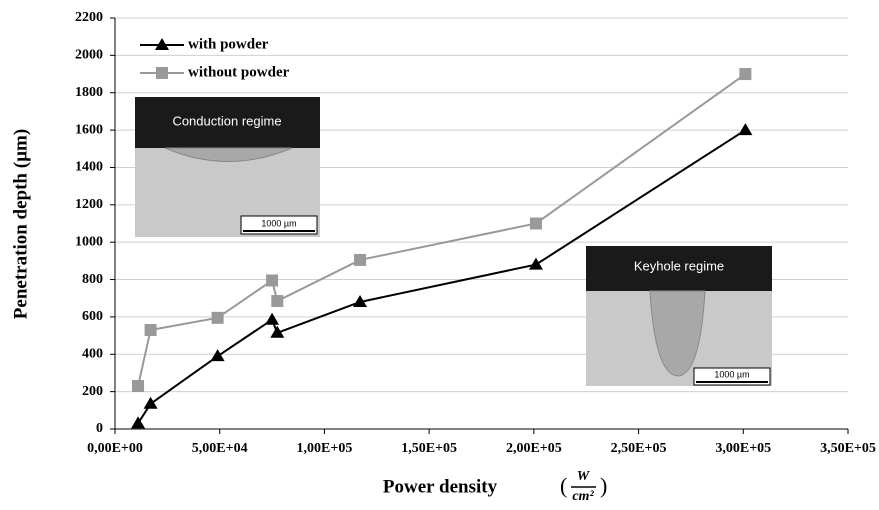 The height and width of the screenshot is (510, 879). I want to click on unit-close: ), so click(603, 485).